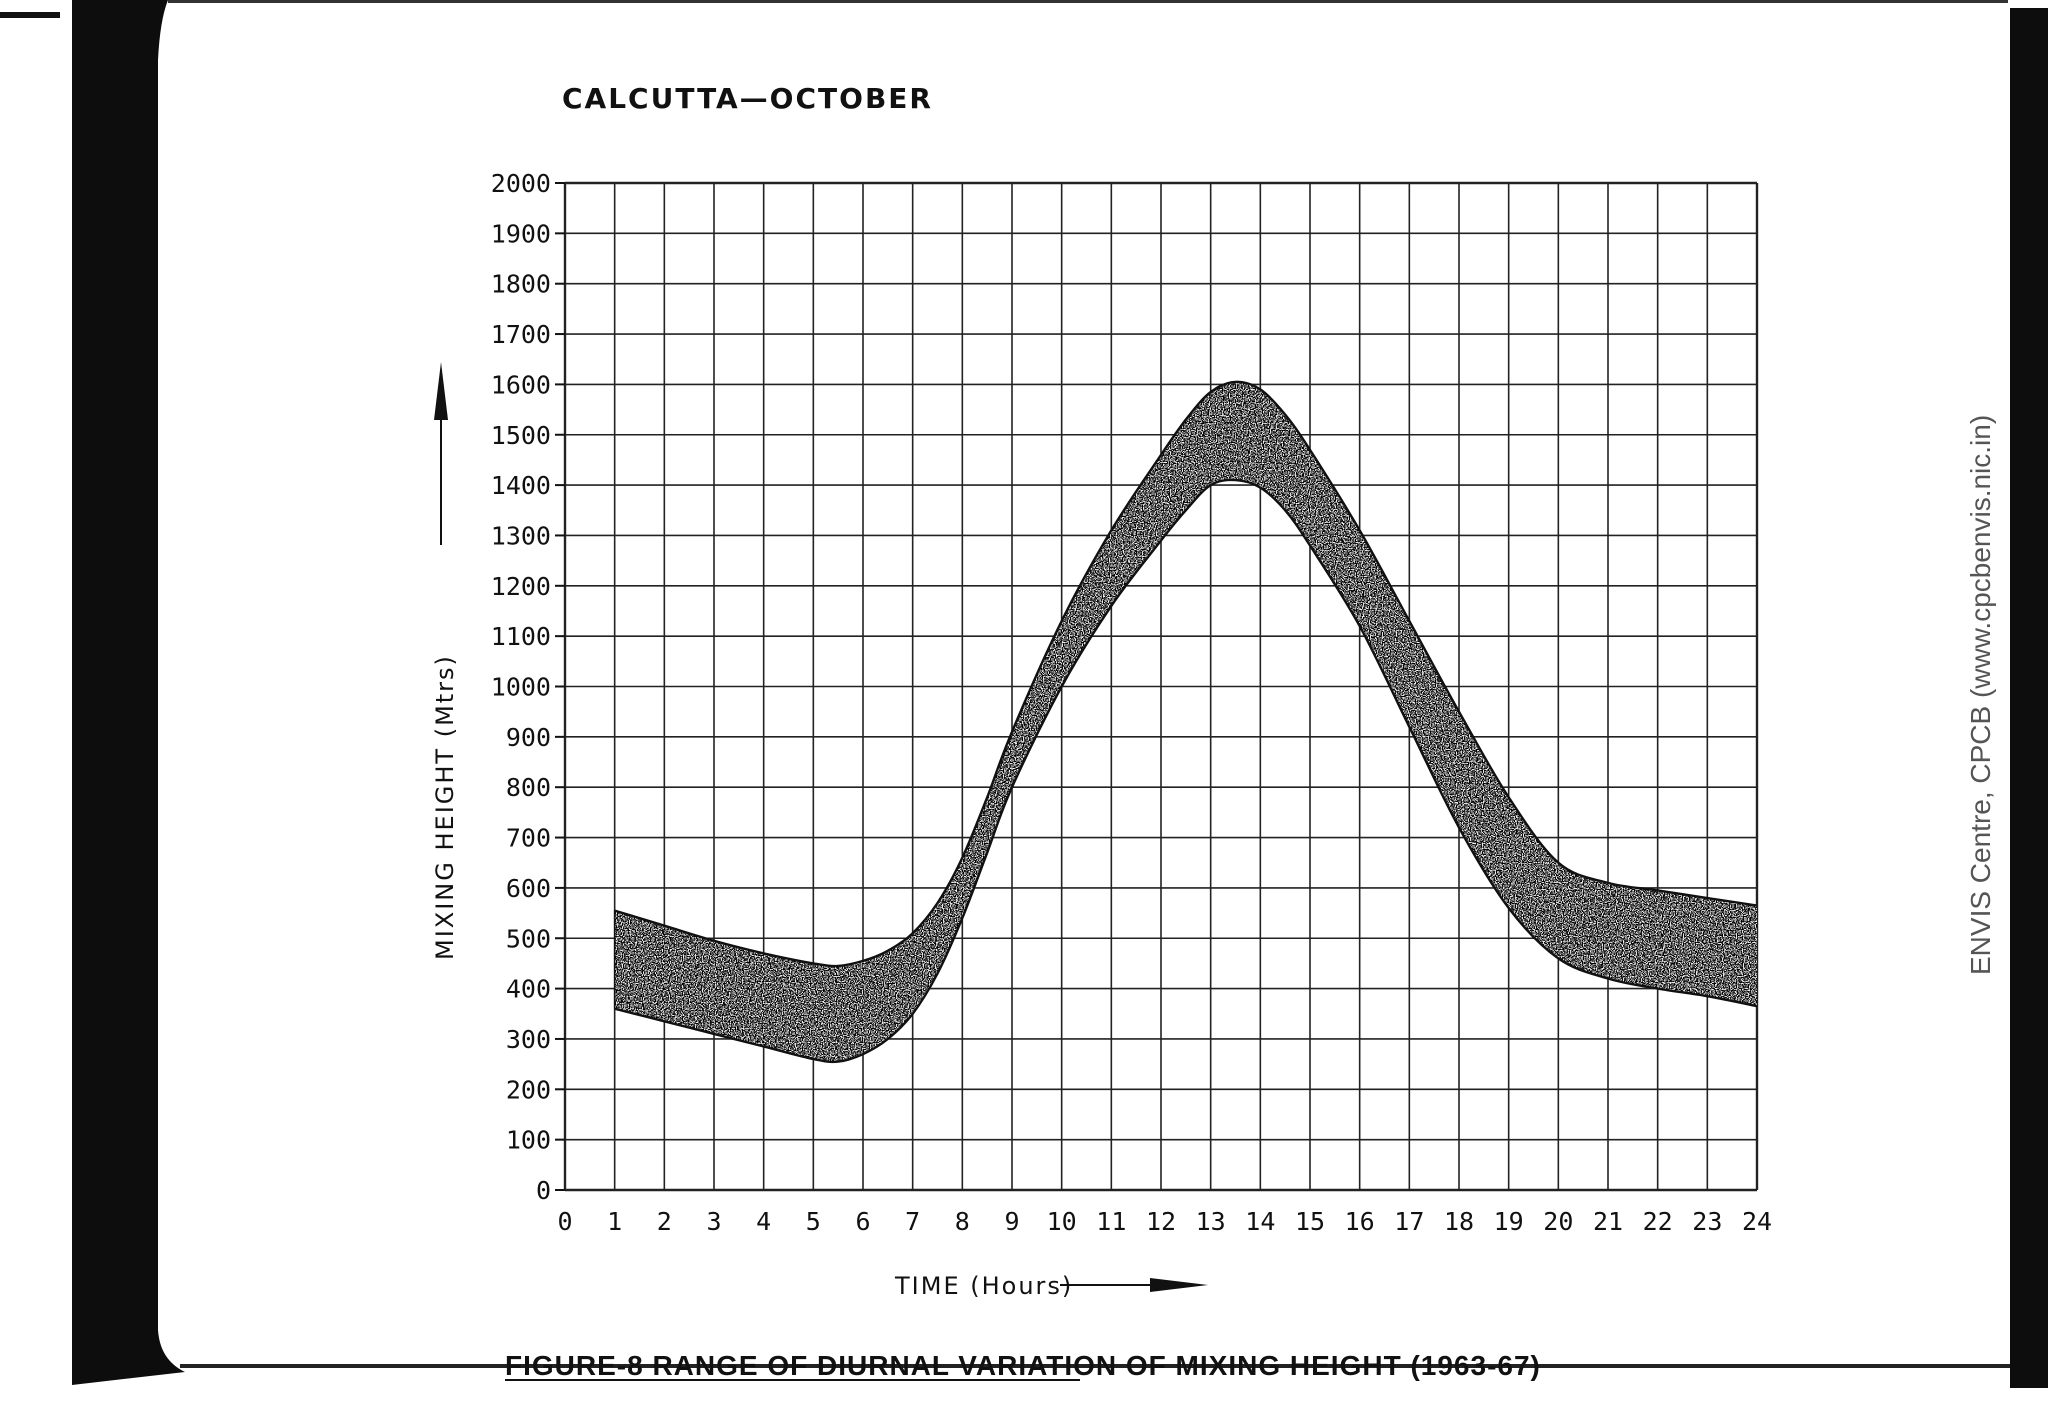  I want to click on scan-bottom-line, so click(1095, 1366).